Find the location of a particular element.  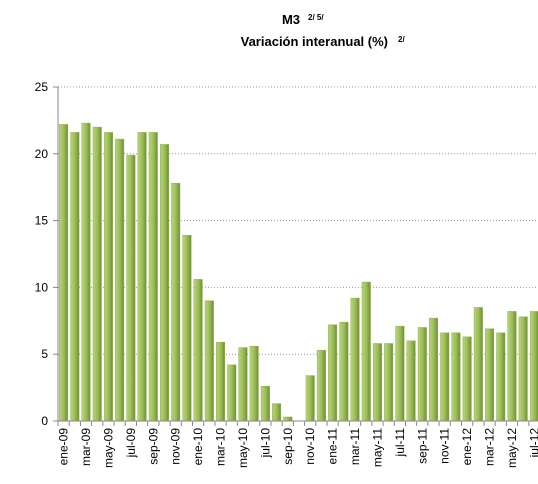

x-tick-label: ene-10 is located at coordinates (198, 447).